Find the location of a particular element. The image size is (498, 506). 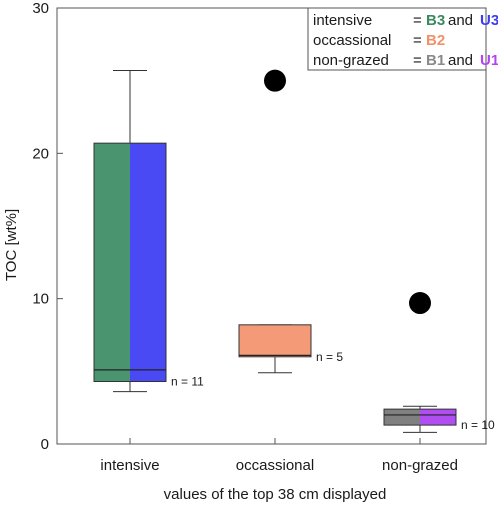

legend-b: U1 is located at coordinates (489, 60).